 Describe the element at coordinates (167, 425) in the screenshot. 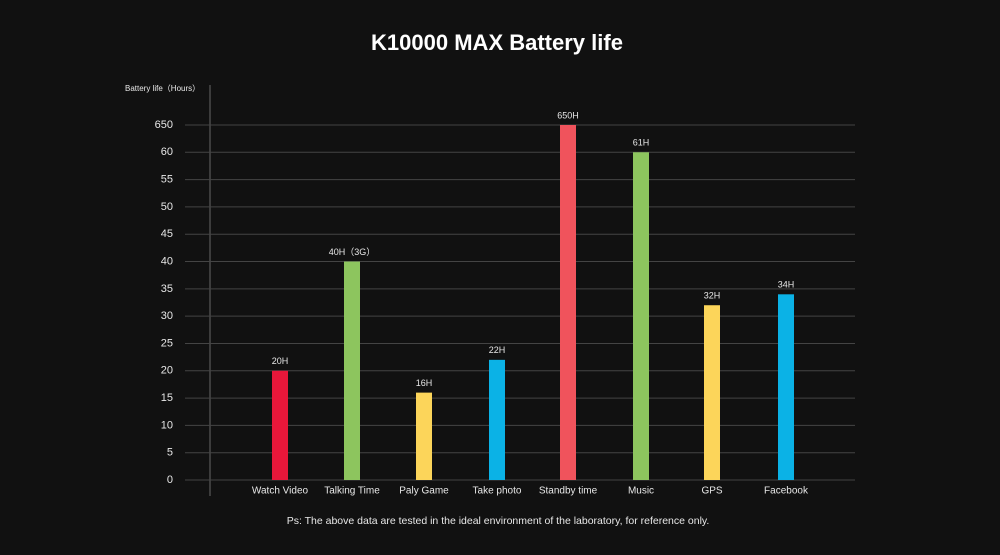

I see `y-tick-label: 10` at that location.